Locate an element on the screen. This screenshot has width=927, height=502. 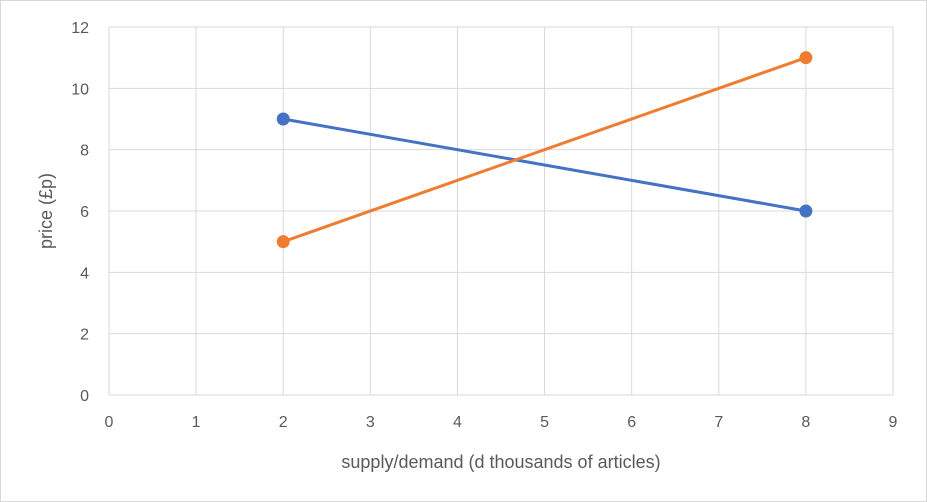
x-tick-label: 9 is located at coordinates (893, 422).